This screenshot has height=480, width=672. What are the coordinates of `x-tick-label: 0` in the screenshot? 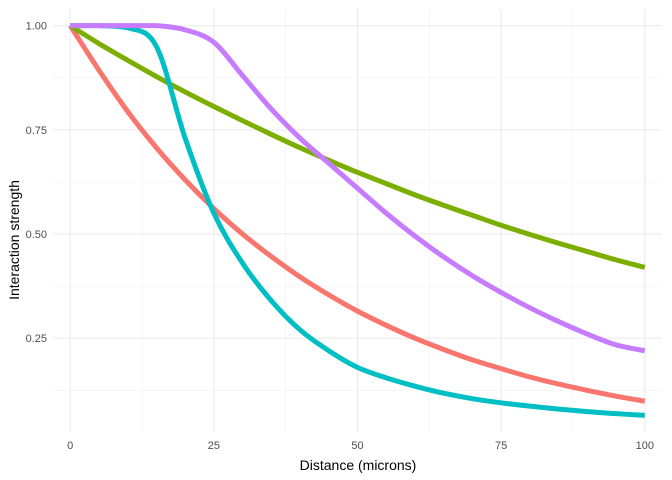 It's located at (70, 446).